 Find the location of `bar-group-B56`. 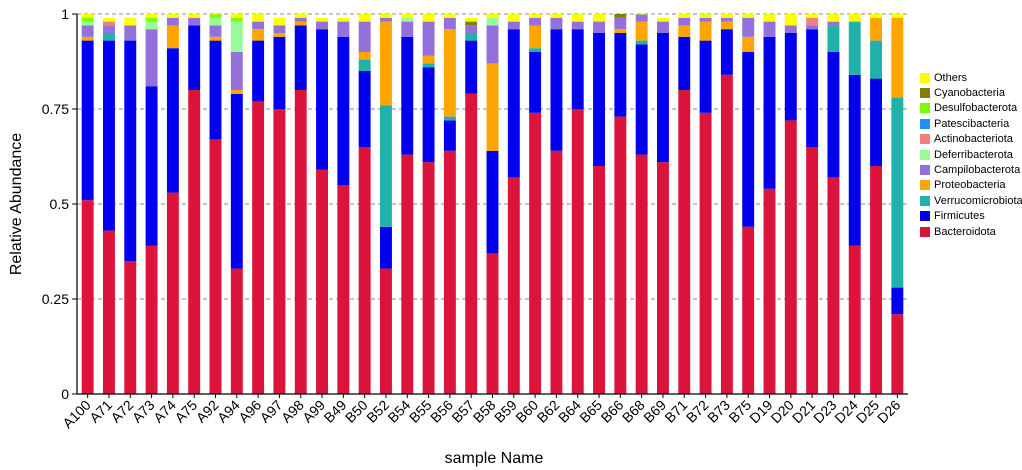

bar-group-B56 is located at coordinates (449, 204).